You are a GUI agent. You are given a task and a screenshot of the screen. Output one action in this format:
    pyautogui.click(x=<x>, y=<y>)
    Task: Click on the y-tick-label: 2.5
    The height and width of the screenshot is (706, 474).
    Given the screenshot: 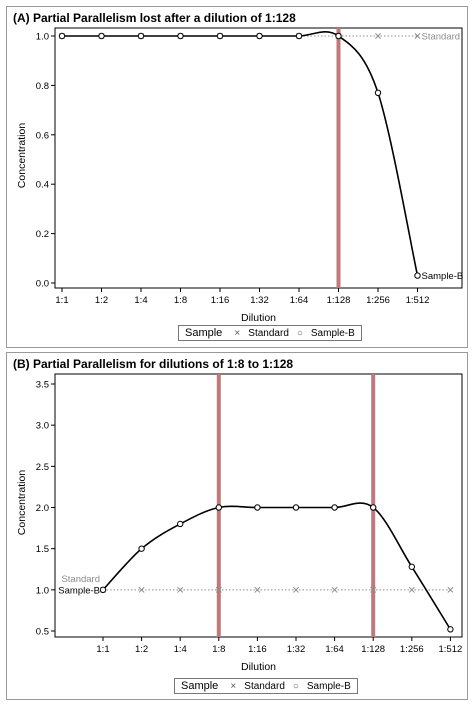 What is the action you would take?
    pyautogui.click(x=42, y=467)
    